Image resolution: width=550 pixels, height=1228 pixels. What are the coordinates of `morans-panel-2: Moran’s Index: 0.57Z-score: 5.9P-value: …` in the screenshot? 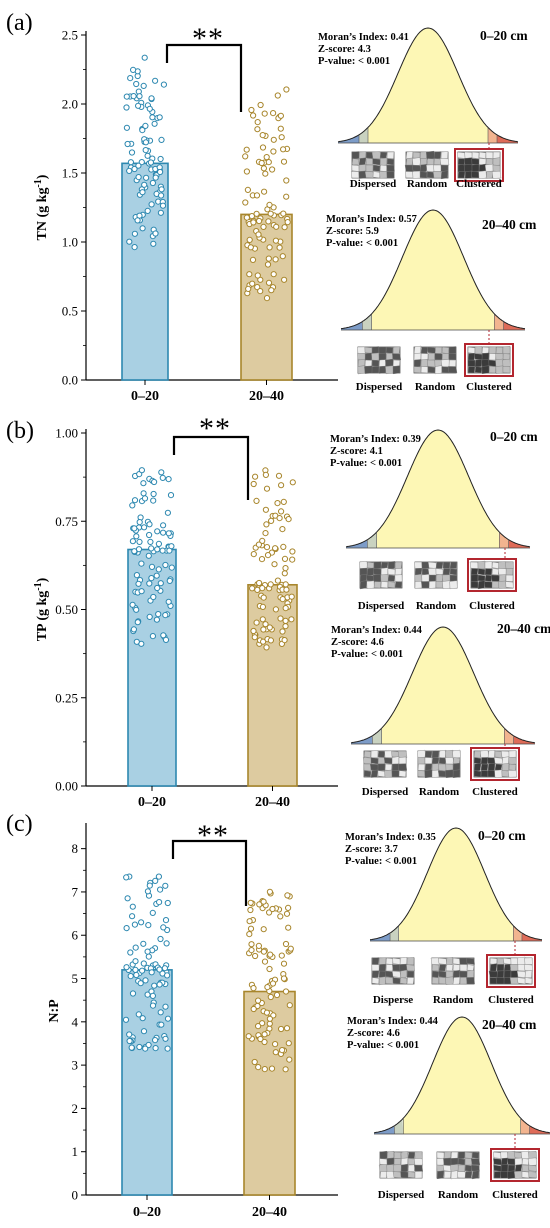 It's located at (431, 301).